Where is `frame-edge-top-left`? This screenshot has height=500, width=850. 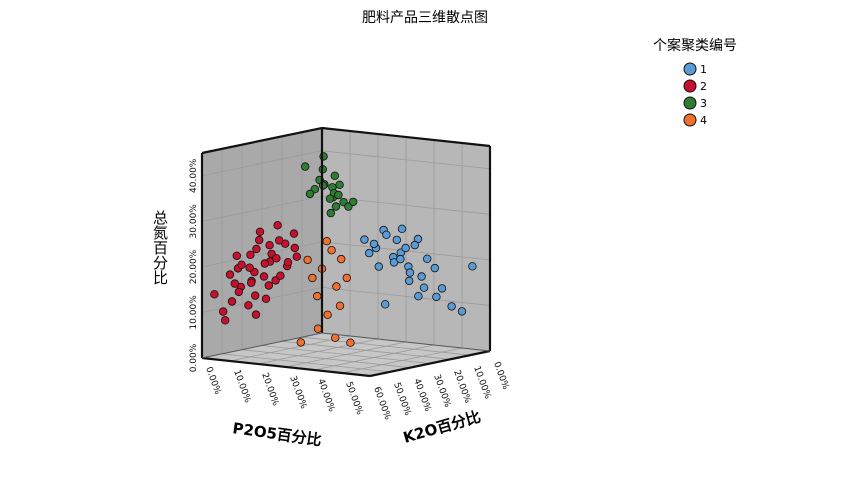 frame-edge-top-left is located at coordinates (262, 140).